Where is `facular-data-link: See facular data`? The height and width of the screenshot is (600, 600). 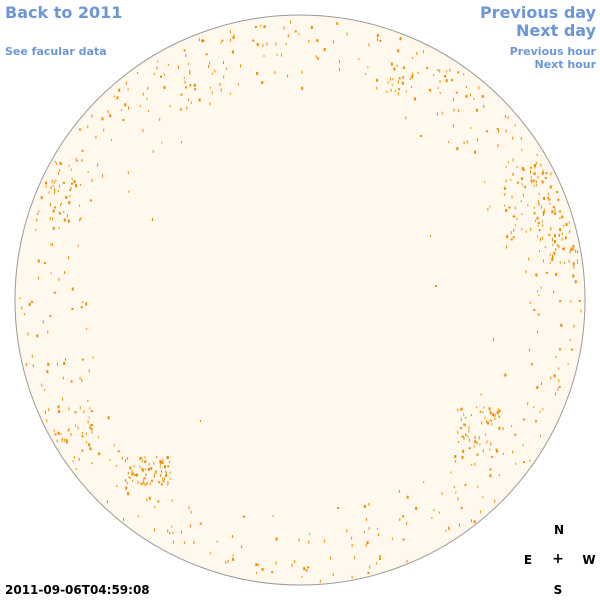
facular-data-link: See facular data is located at coordinates (56, 51).